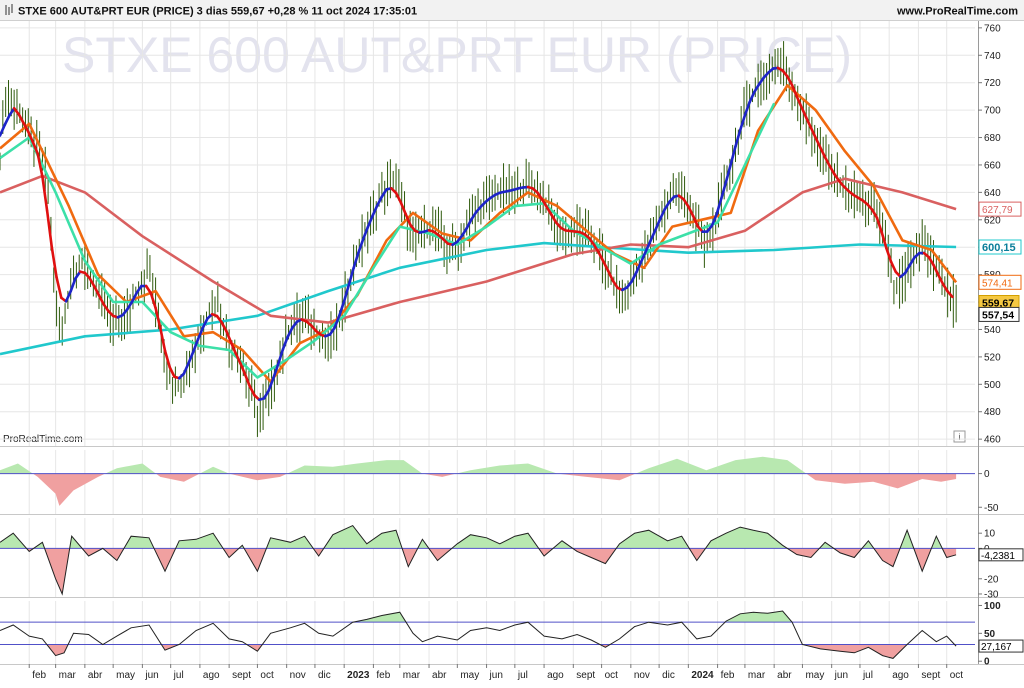 The width and height of the screenshot is (1024, 688). I want to click on y-tick-label: 520, so click(992, 357).